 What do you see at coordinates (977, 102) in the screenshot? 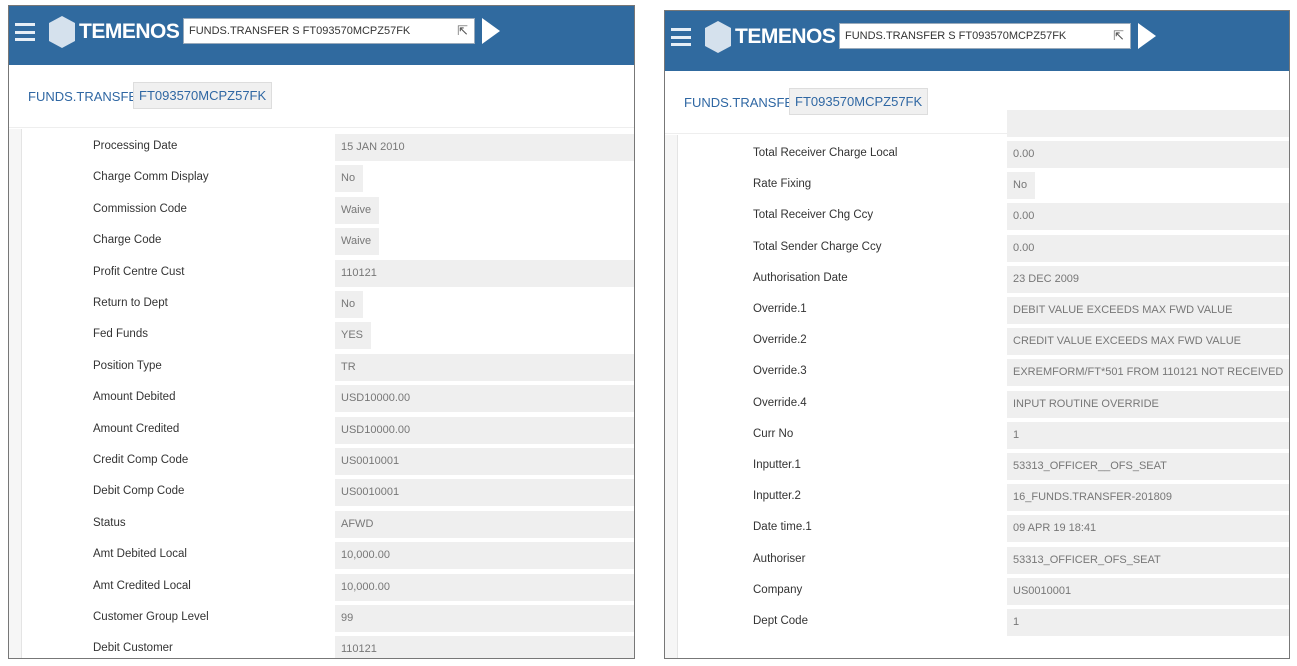
I see `breadcrumb: FUNDS.TRANSFER FT093570MCPZ57FK` at bounding box center [977, 102].